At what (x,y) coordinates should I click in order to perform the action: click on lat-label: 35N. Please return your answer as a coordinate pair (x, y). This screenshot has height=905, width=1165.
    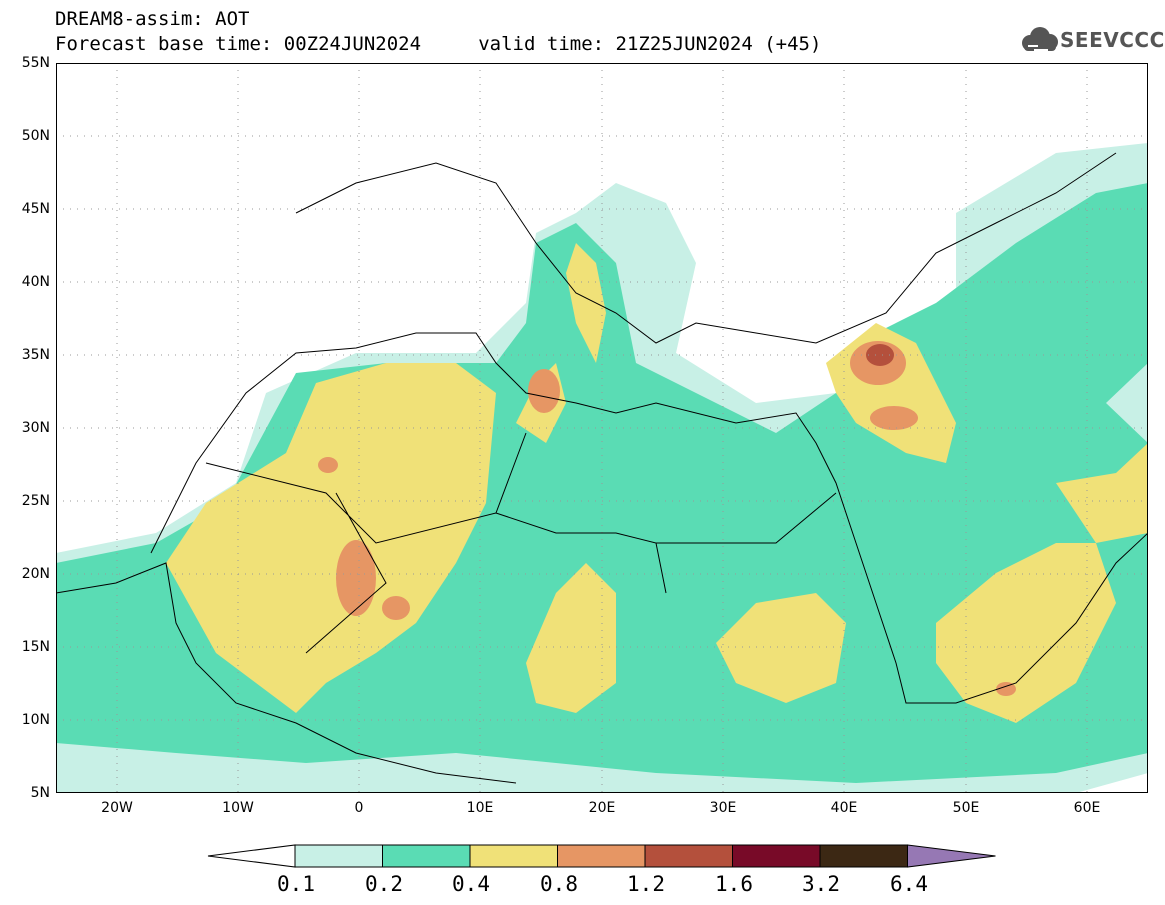
    Looking at the image, I should click on (35, 355).